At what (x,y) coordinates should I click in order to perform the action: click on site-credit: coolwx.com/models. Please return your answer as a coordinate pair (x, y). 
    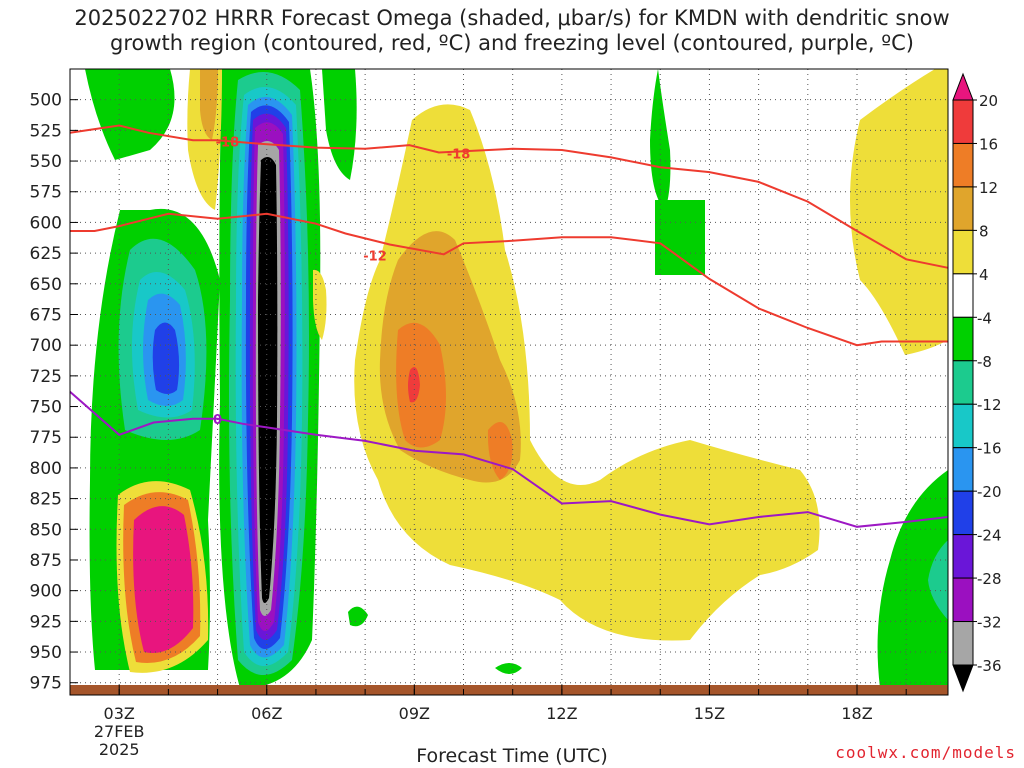
    Looking at the image, I should click on (925, 752).